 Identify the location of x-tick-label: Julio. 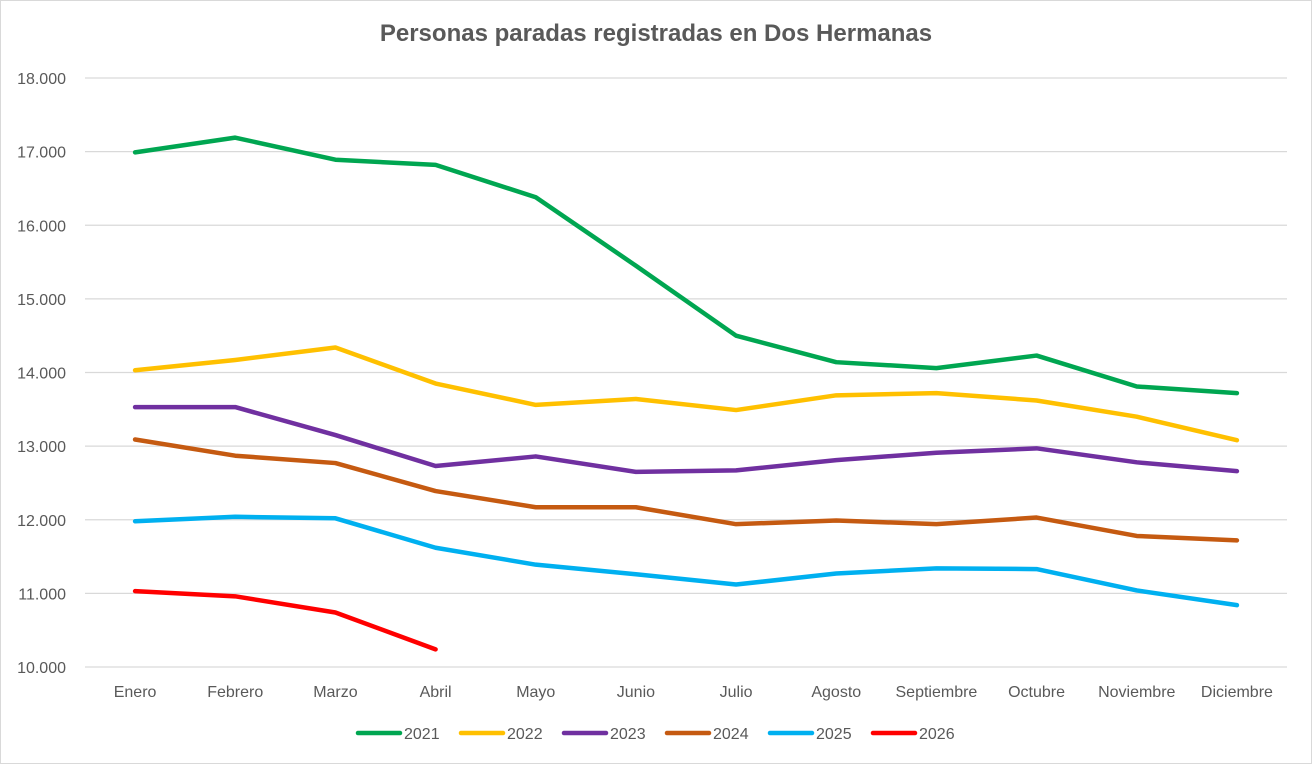
(736, 692).